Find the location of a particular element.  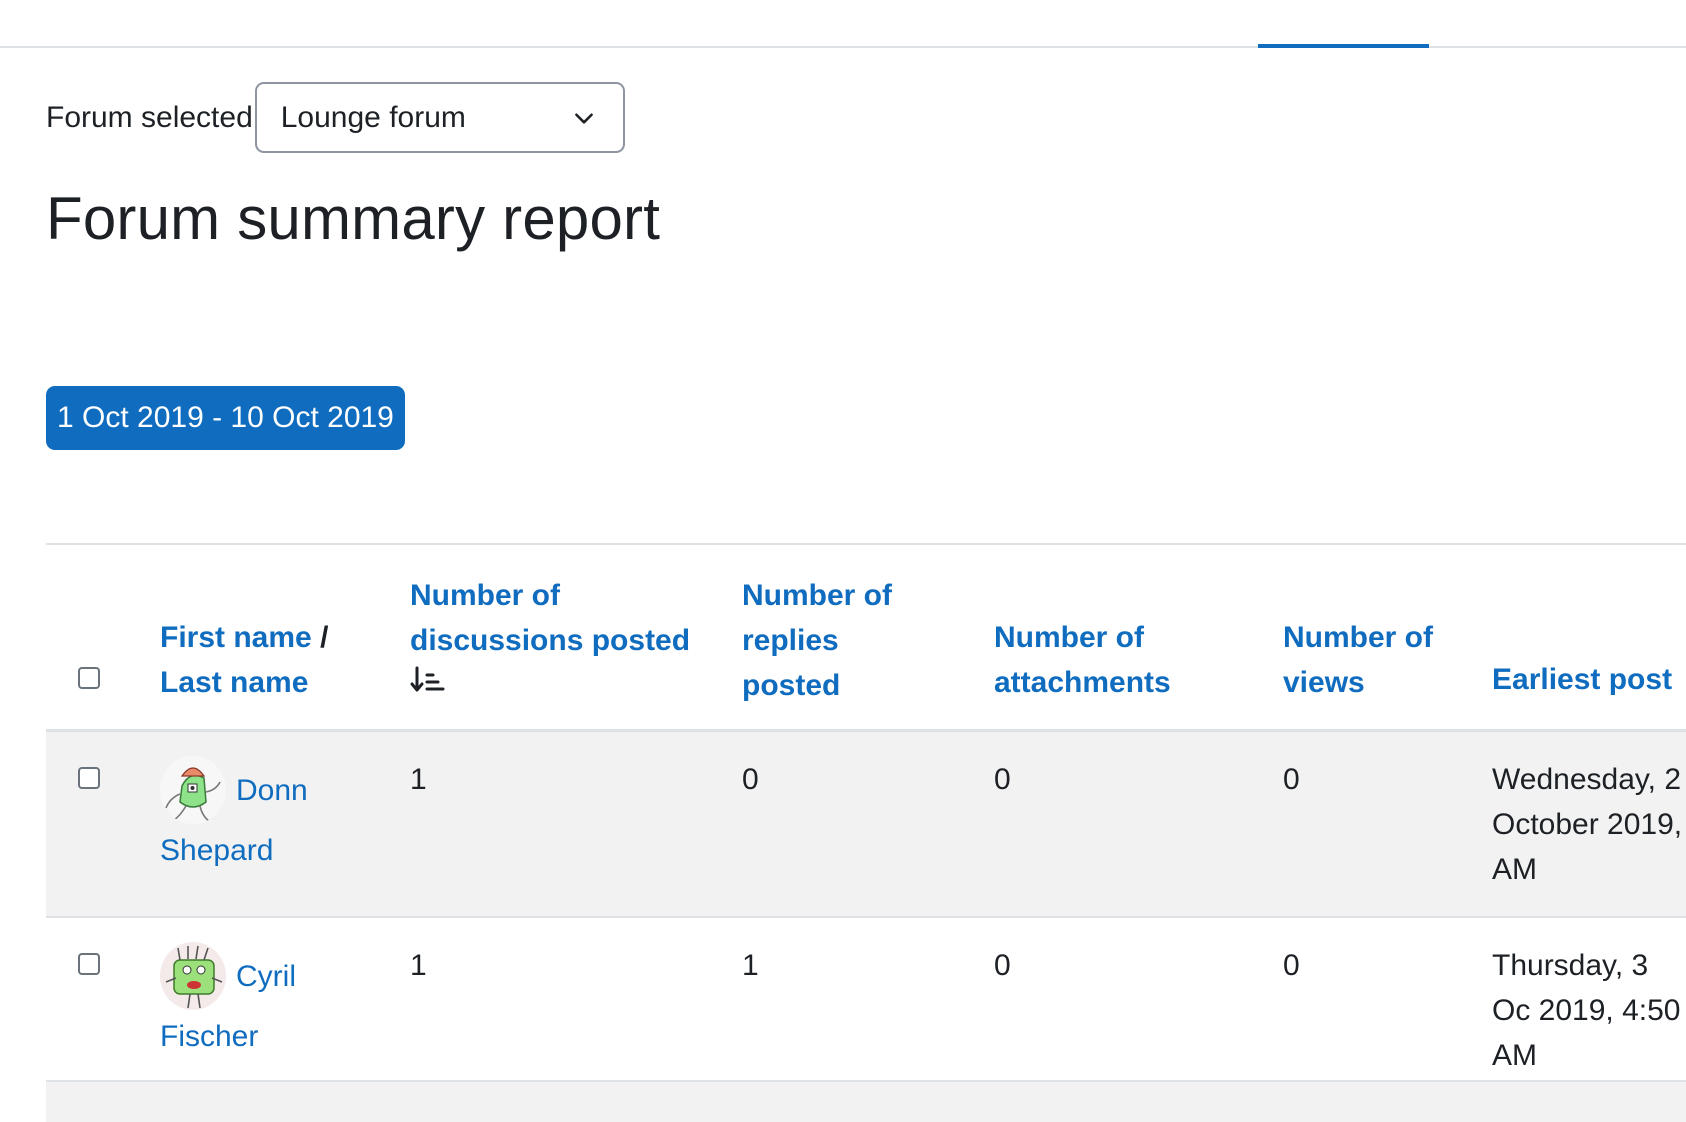

column-header-views: Number of views is located at coordinates (1368, 660).